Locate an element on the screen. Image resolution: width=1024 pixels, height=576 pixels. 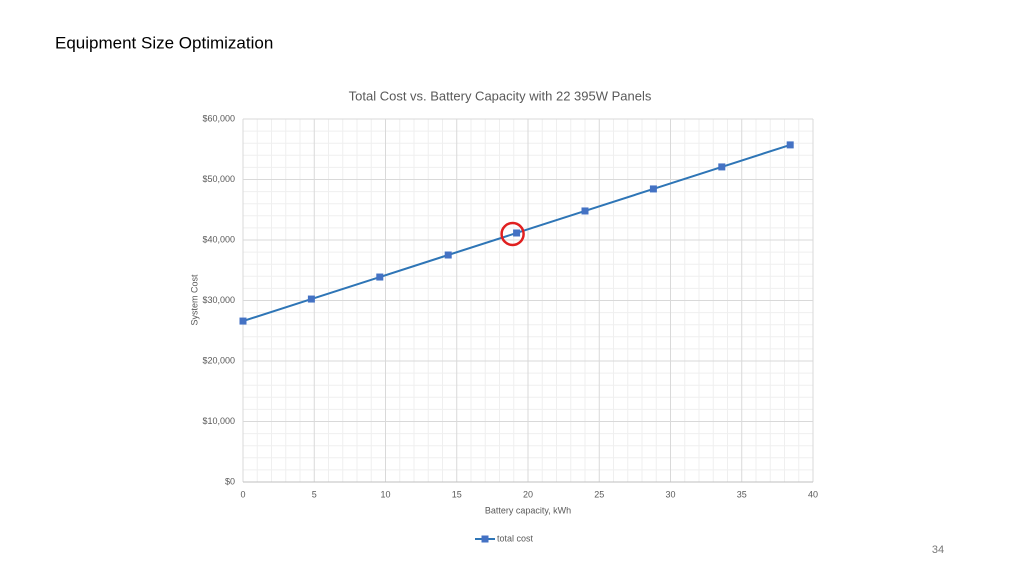
y-axis-label: System Cost is located at coordinates (194, 300).